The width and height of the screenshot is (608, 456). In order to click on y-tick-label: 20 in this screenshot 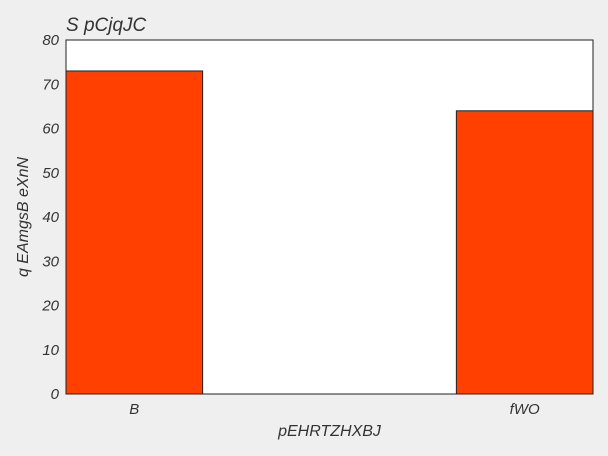, I will do `click(50, 306)`.